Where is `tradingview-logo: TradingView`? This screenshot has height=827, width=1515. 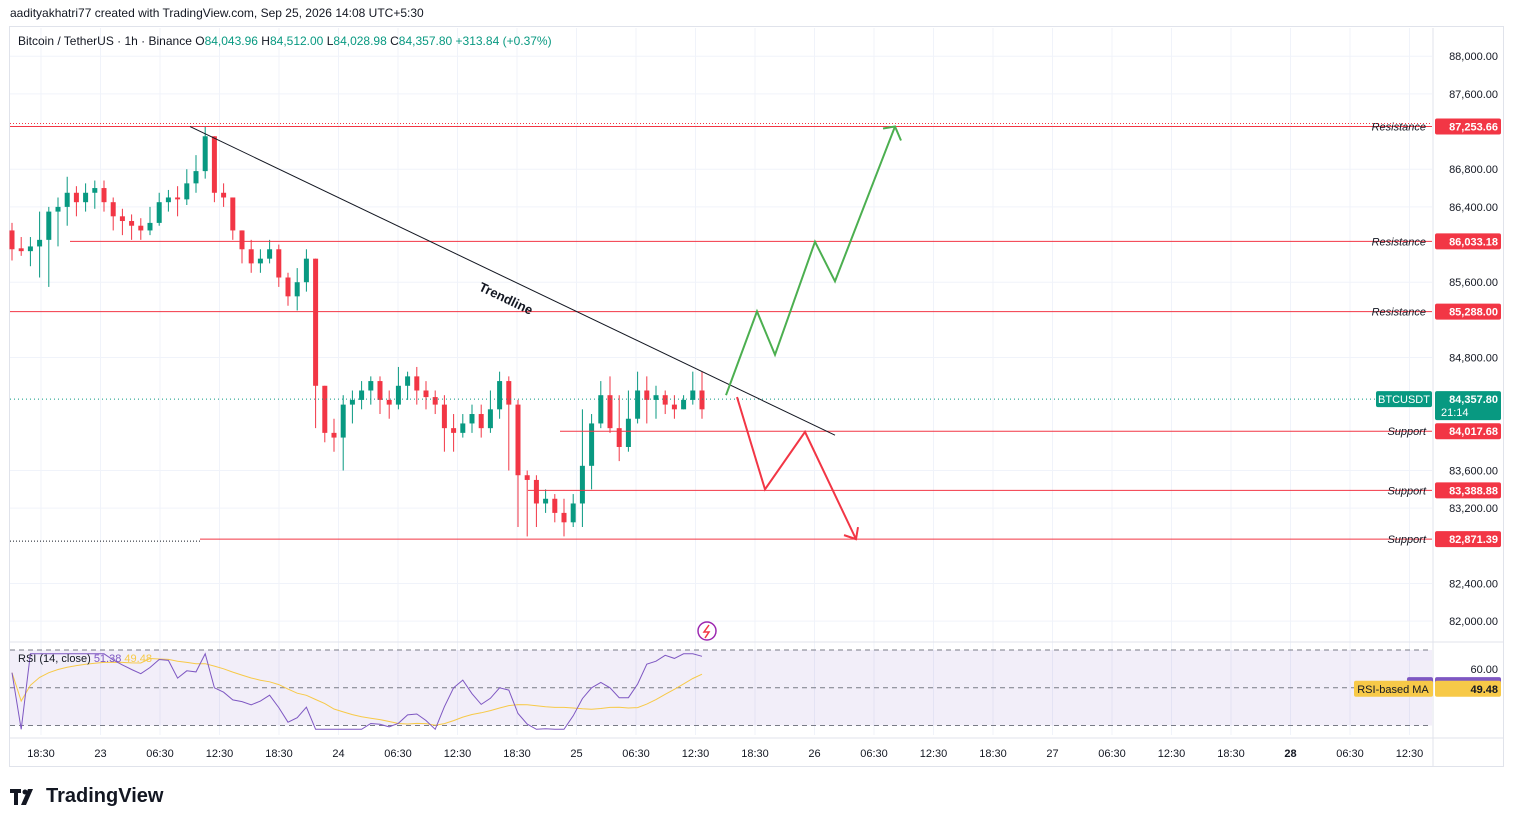
tradingview-logo: TradingView is located at coordinates (86, 796).